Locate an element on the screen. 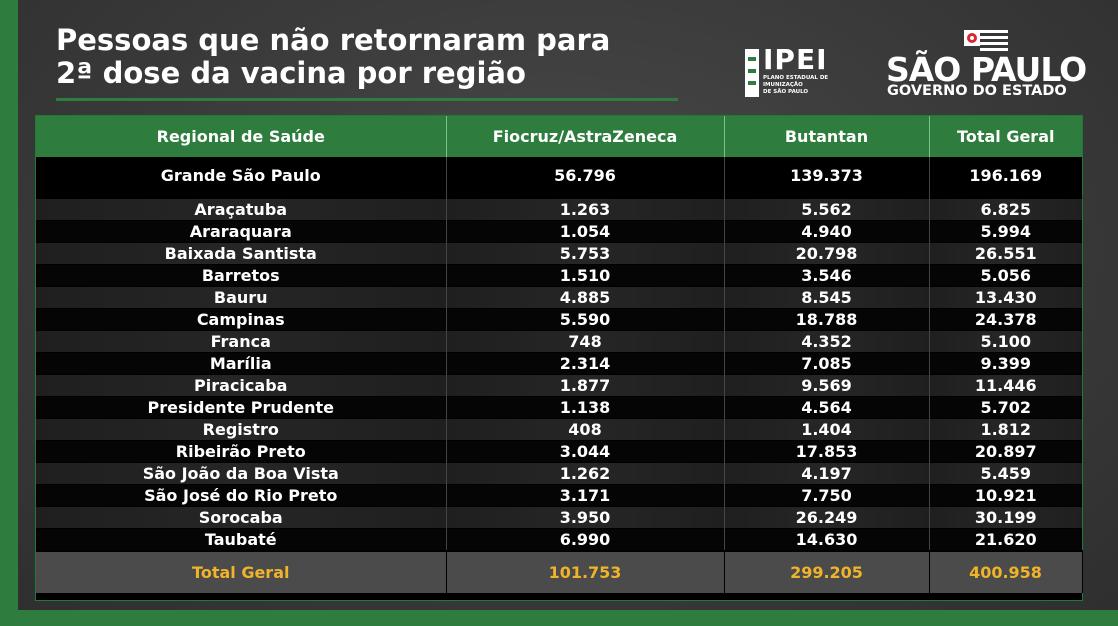 Image resolution: width=1118 pixels, height=626 pixels. table-row: Baixada Santista 5.753 20.798 26.551 is located at coordinates (559, 253).